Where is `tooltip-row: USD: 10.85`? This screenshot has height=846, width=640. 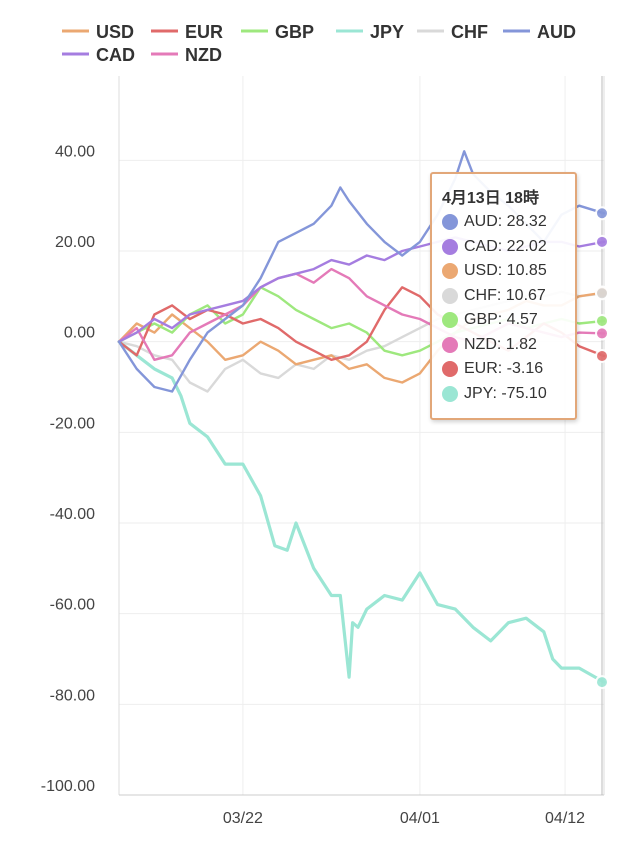 tooltip-row: USD: 10.85 is located at coordinates (508, 271).